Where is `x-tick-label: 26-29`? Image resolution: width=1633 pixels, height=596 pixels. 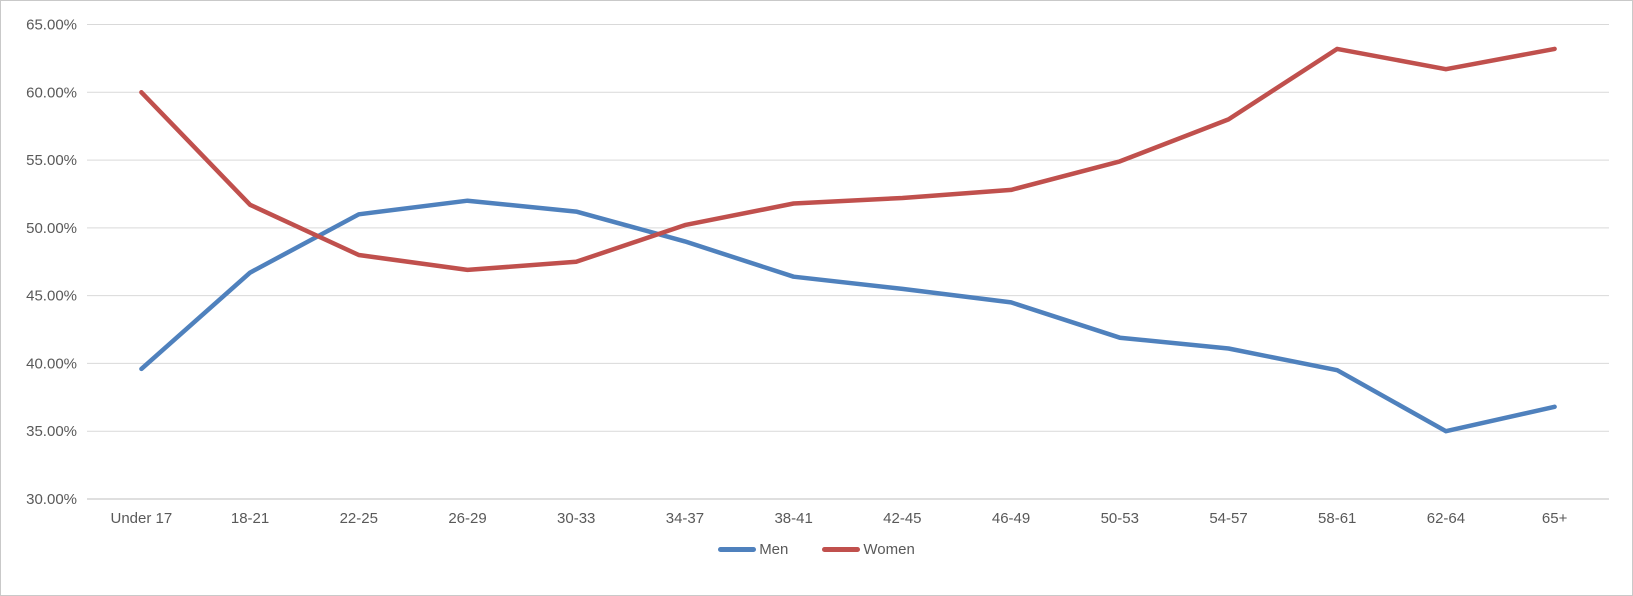 x-tick-label: 26-29 is located at coordinates (467, 518).